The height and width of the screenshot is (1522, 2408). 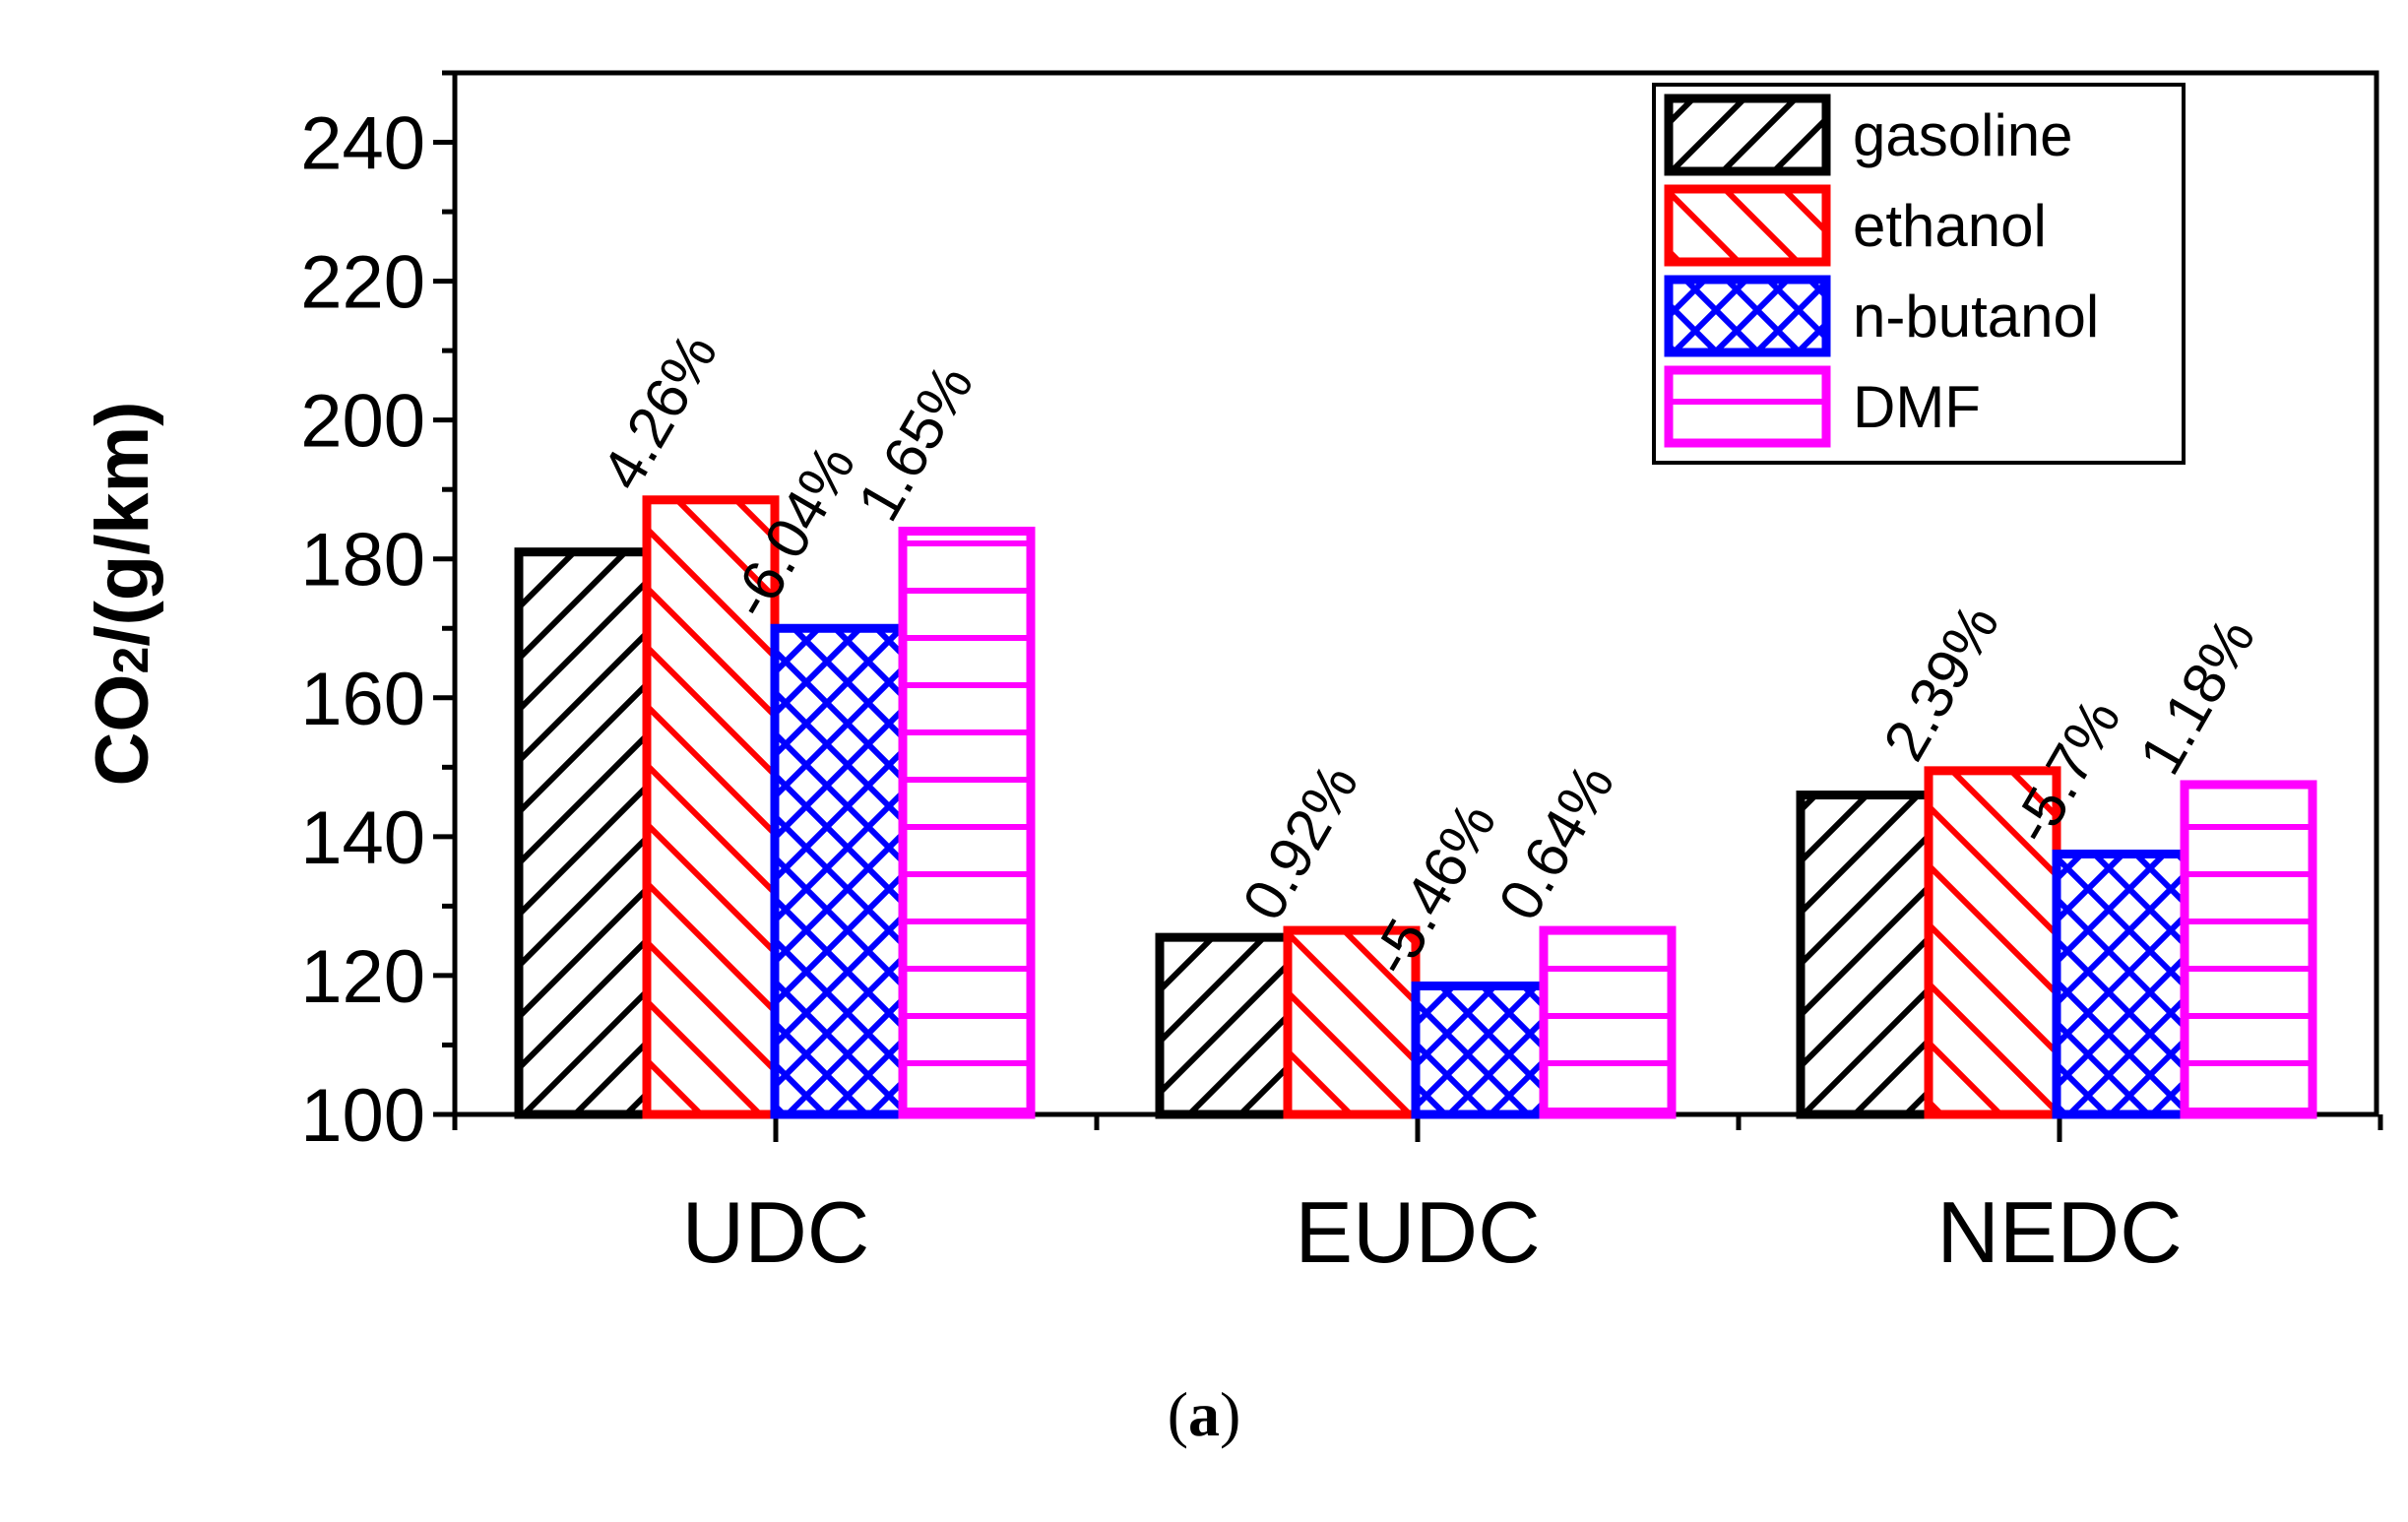 What do you see at coordinates (362, 560) in the screenshot?
I see `y-tick-label: 180` at bounding box center [362, 560].